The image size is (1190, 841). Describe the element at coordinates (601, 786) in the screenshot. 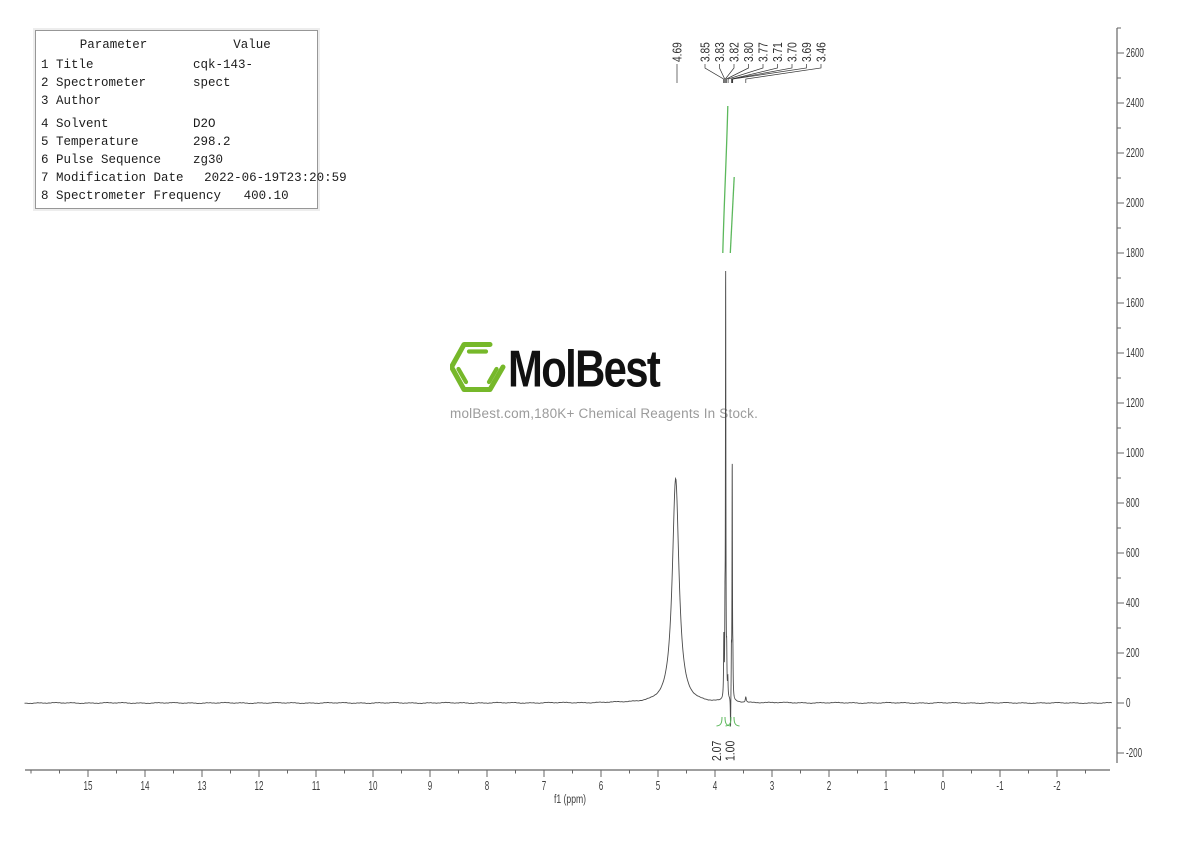

I see `x-tick-label: 6` at that location.